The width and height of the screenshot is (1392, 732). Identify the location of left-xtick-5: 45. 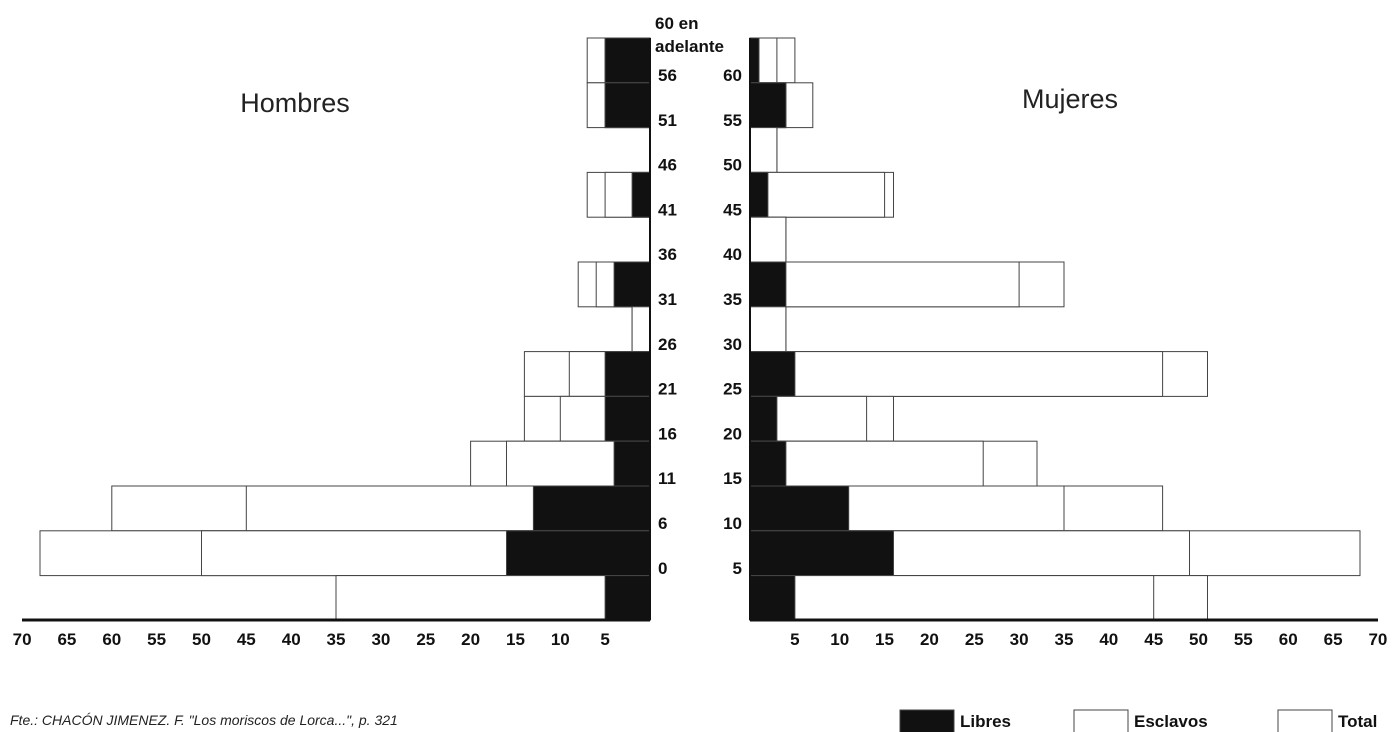
(246, 639).